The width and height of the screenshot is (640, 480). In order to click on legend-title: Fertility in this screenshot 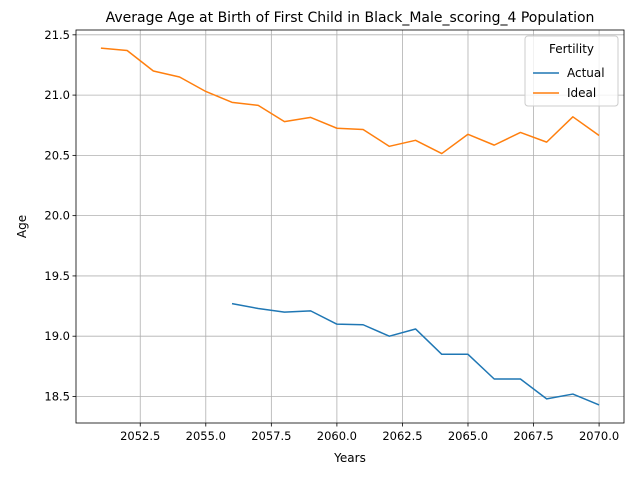, I will do `click(571, 49)`.